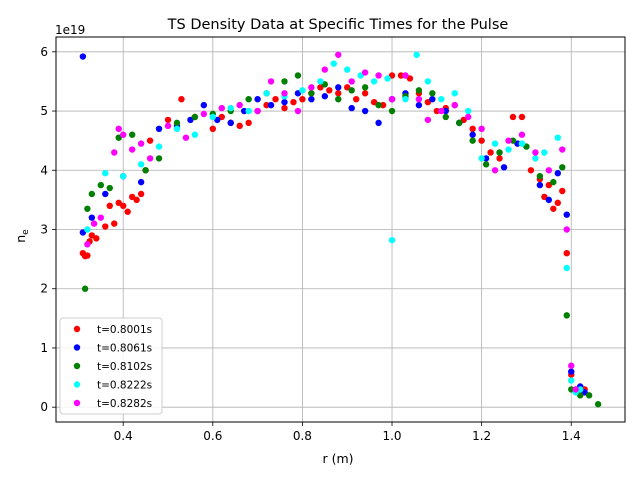 Image resolution: width=640 pixels, height=480 pixels. I want to click on x-tick-label: 0.6, so click(212, 436).